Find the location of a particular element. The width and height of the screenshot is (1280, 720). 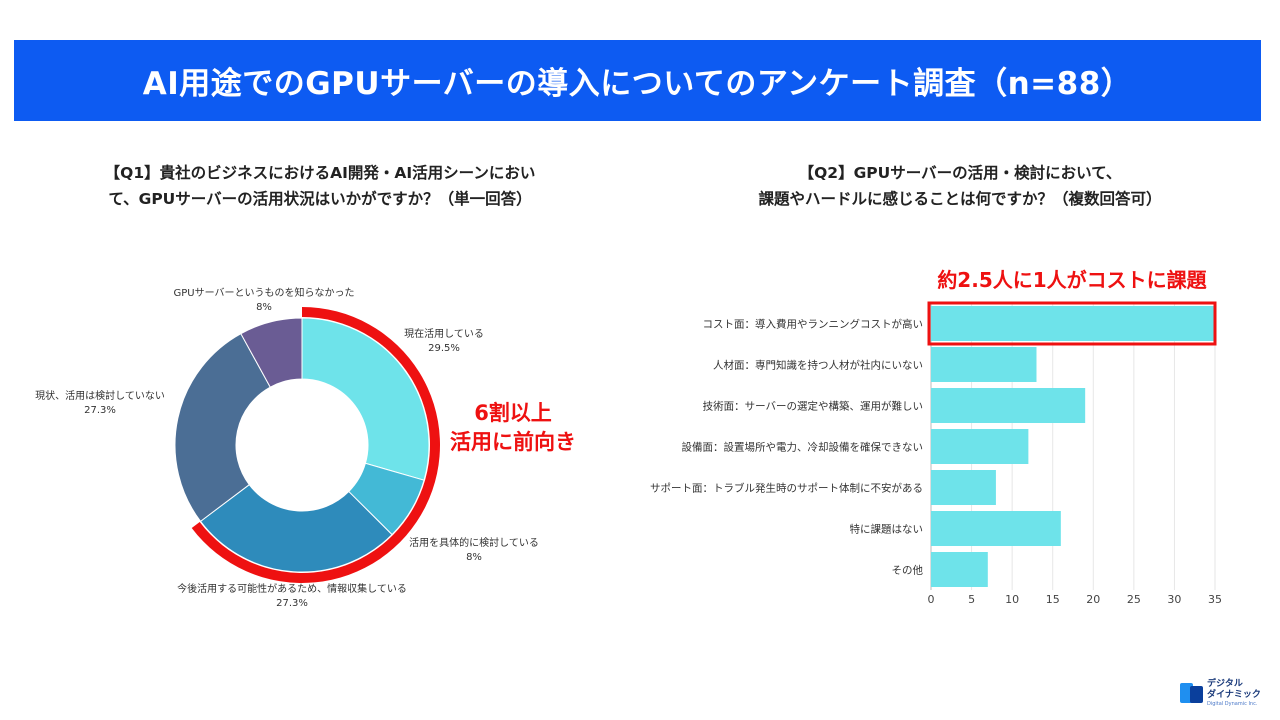

x-tick-label-4: 20 is located at coordinates (1093, 599).